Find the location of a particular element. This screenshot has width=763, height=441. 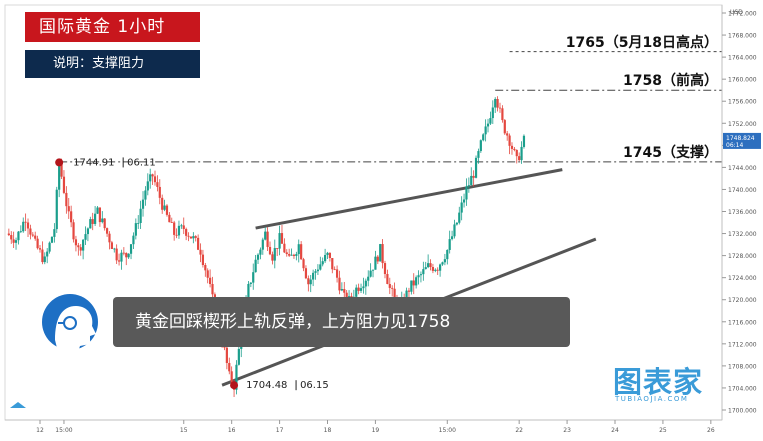

x-tick-label: 19 is located at coordinates (376, 430).